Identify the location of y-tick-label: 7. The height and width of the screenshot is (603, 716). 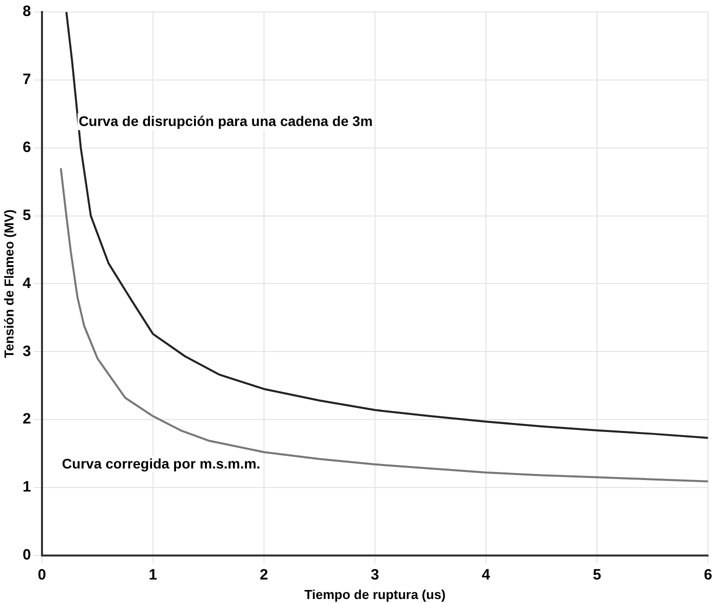
(26, 79).